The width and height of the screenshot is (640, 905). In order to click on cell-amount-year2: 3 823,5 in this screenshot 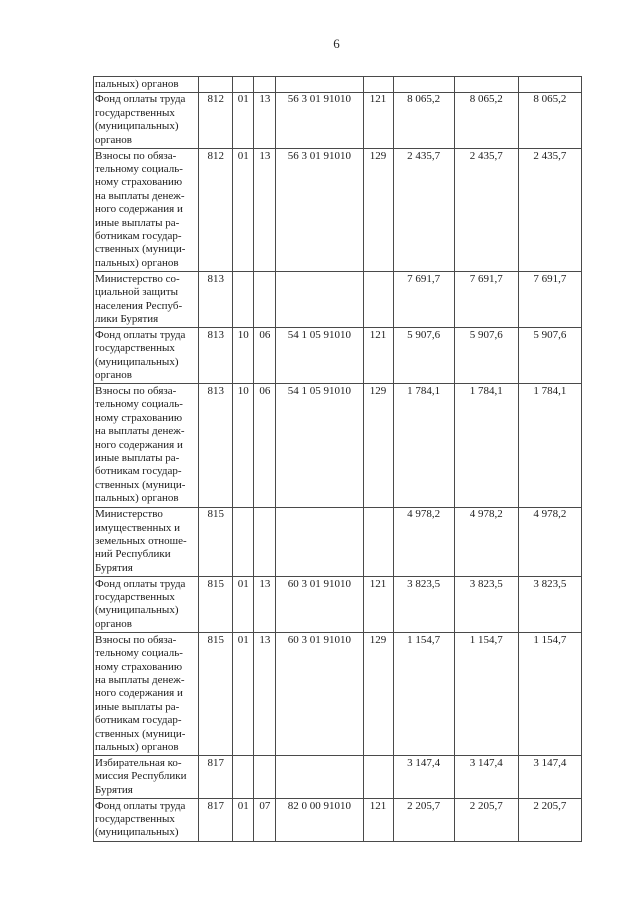, I will do `click(486, 605)`.